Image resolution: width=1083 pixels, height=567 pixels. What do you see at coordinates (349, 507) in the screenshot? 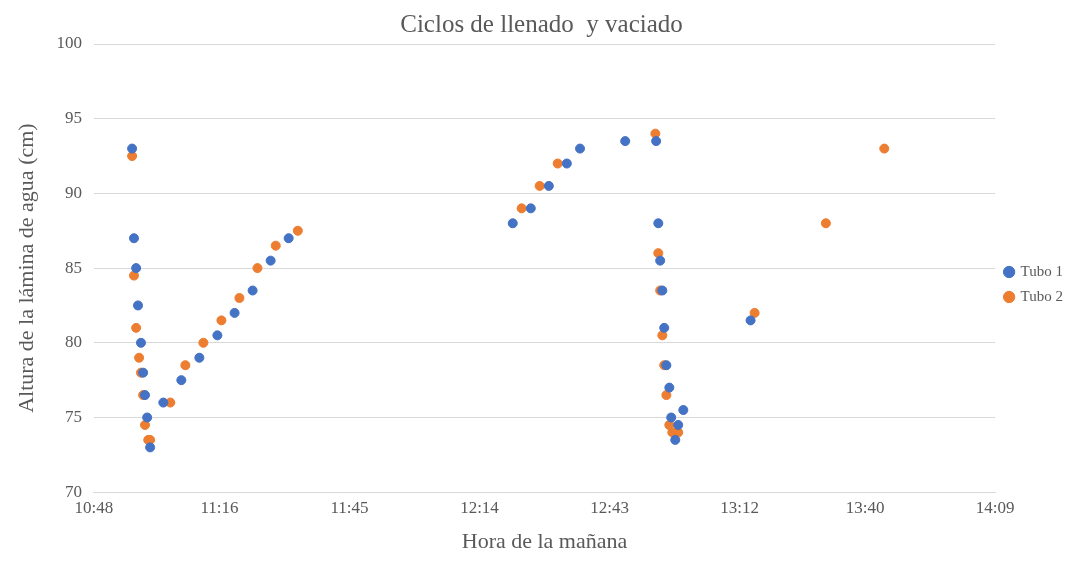
I see `x-tick-label: 11:45` at bounding box center [349, 507].